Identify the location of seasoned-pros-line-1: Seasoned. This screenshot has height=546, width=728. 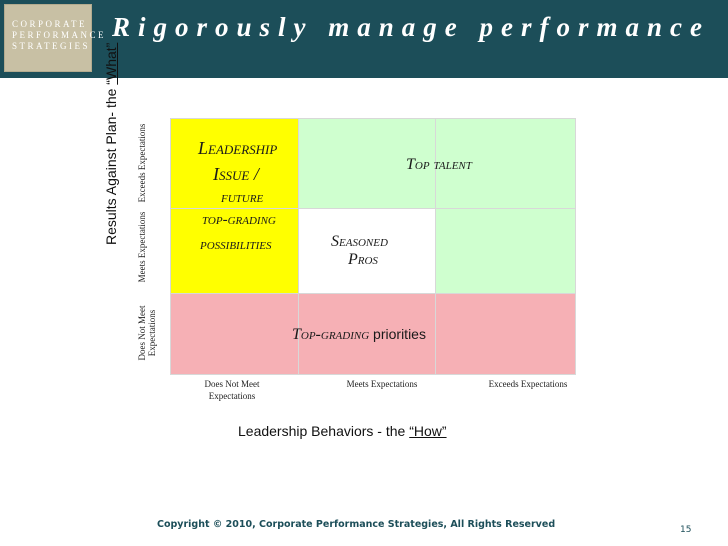
(359, 241).